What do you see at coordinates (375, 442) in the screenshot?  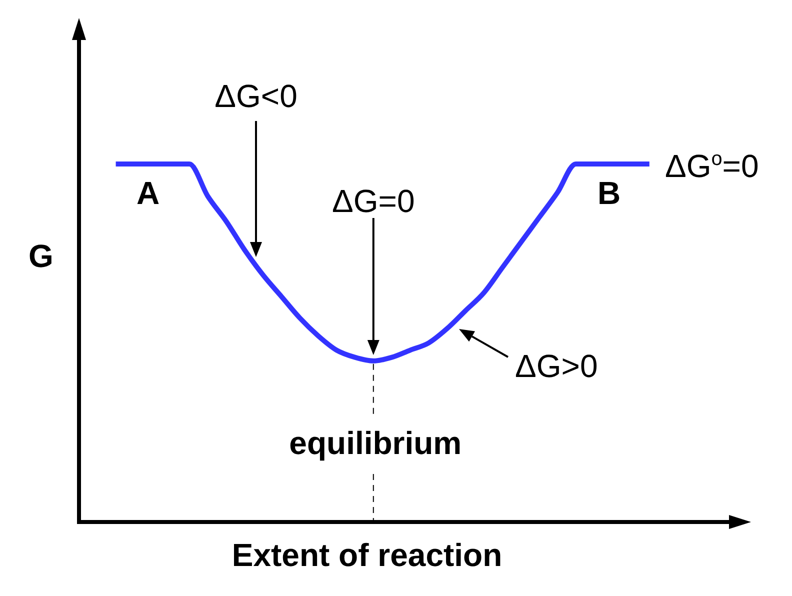 I see `annotation: equilibrium` at bounding box center [375, 442].